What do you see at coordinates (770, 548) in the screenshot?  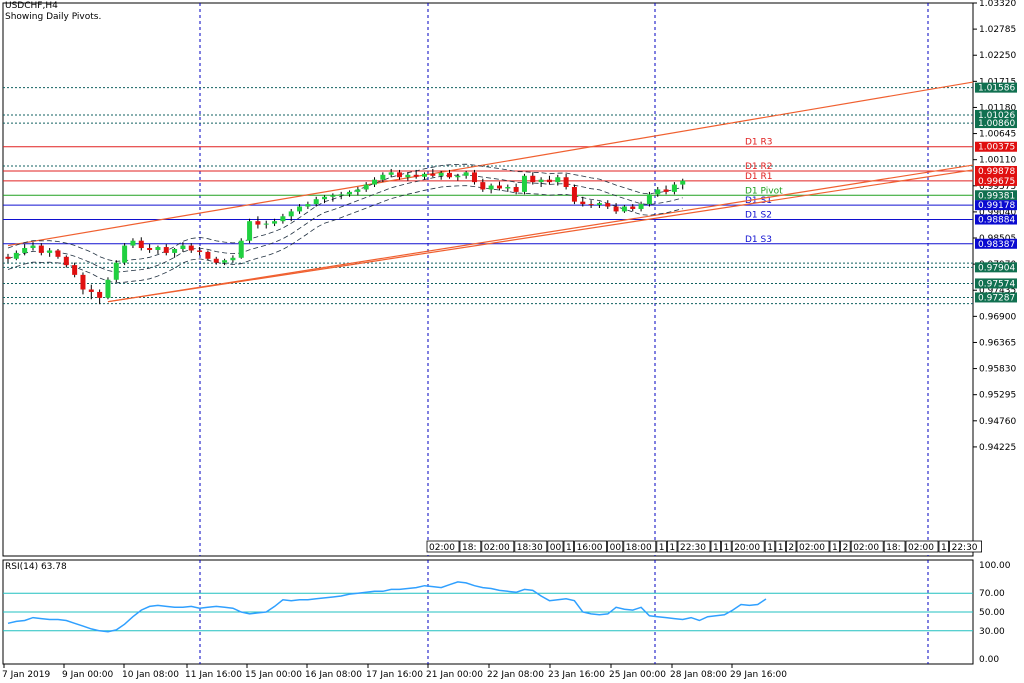 I see `session-box-label: 1` at bounding box center [770, 548].